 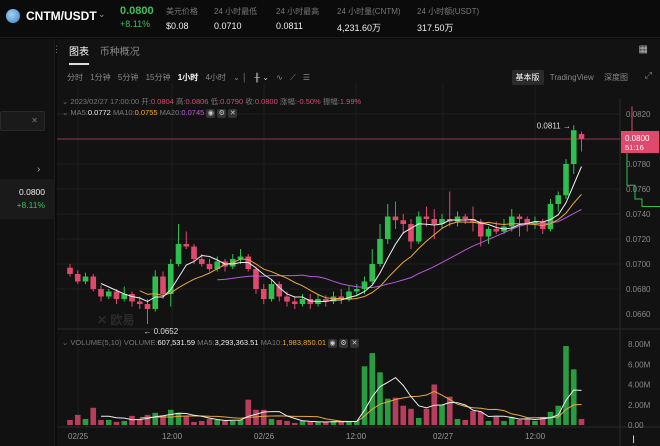 What do you see at coordinates (78, 436) in the screenshot?
I see `time-tick-label: 02/25` at bounding box center [78, 436].